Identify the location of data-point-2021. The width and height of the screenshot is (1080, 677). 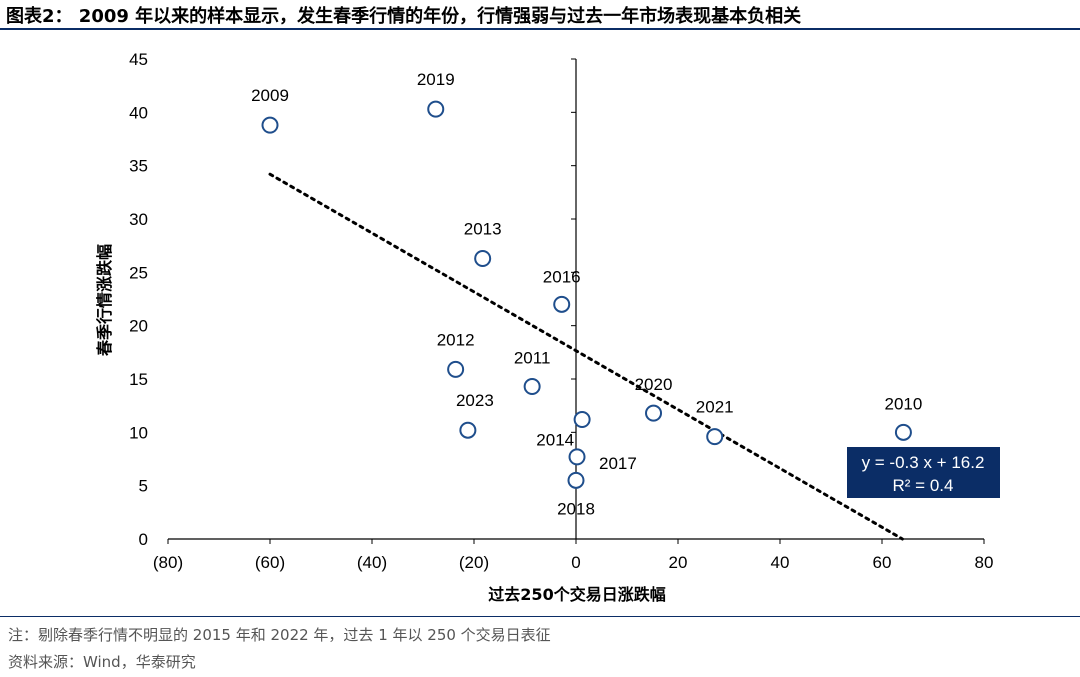
(715, 437).